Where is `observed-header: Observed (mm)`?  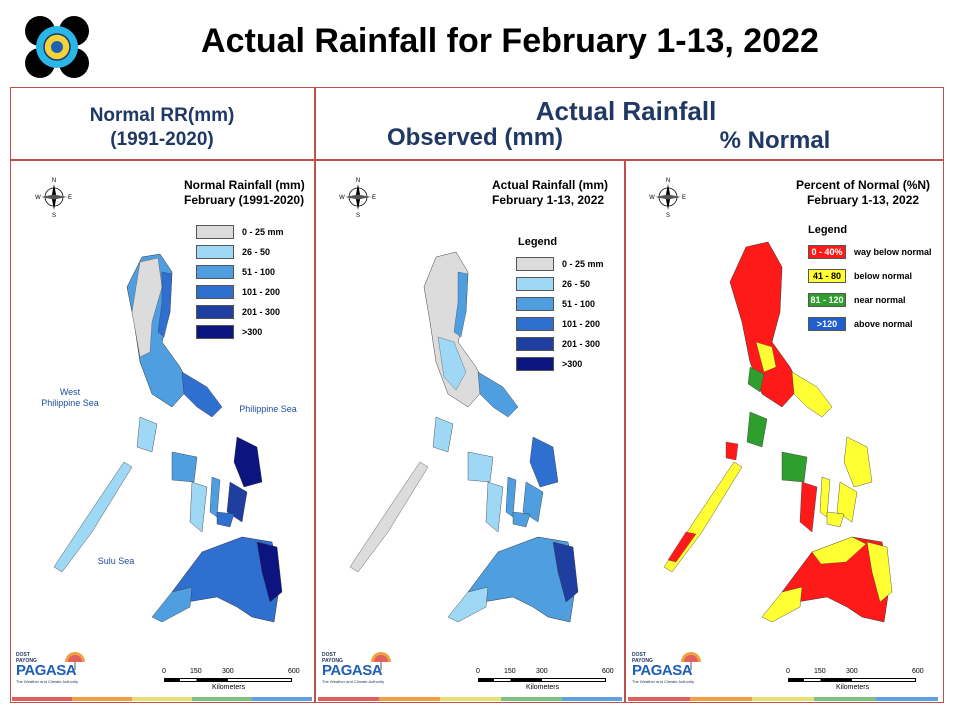
observed-header: Observed (mm) is located at coordinates (475, 137).